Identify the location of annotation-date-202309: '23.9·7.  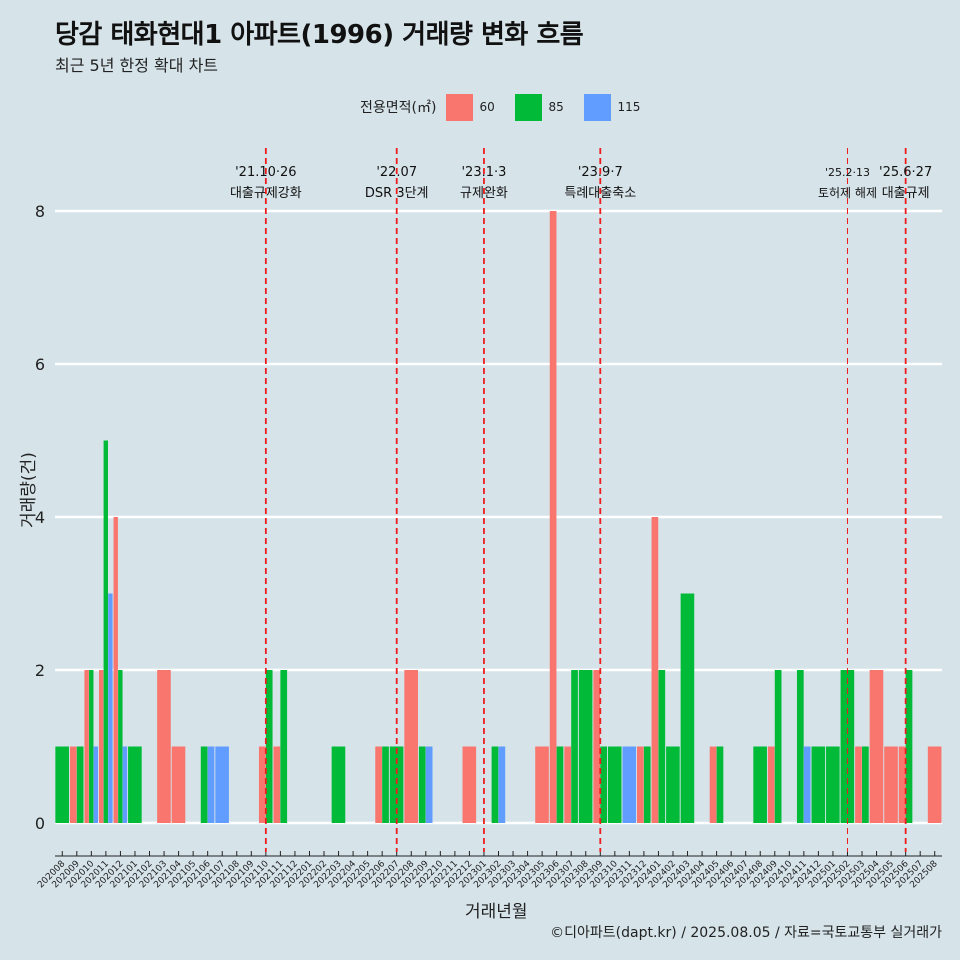
(600, 172).